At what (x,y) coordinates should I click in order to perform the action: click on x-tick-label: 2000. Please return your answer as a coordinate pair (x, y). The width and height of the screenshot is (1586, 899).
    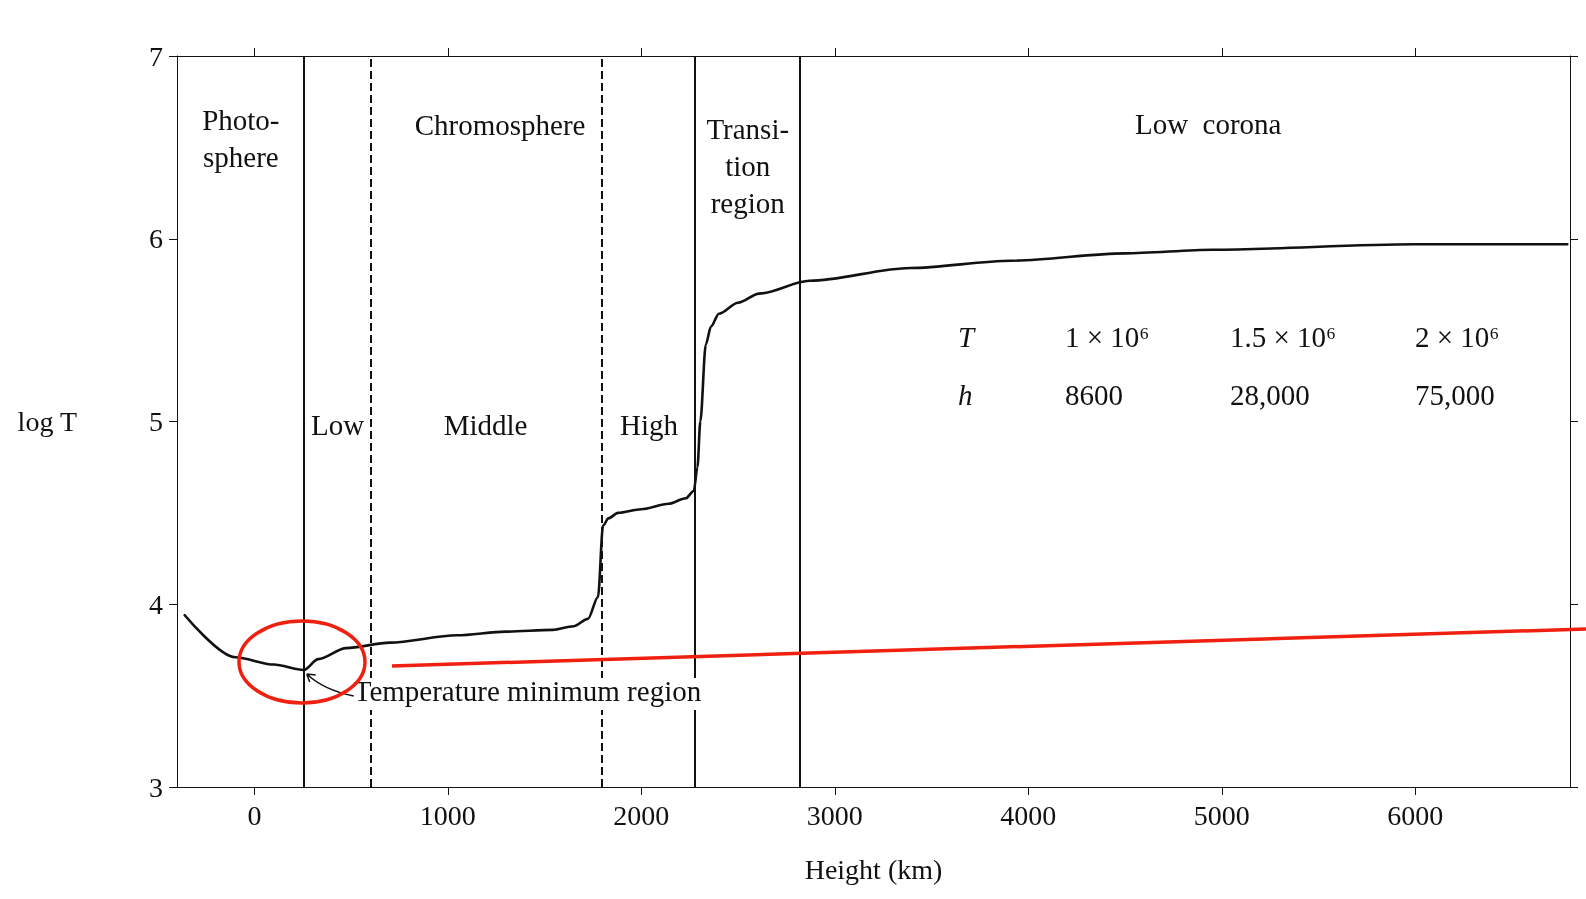
    Looking at the image, I should click on (641, 815).